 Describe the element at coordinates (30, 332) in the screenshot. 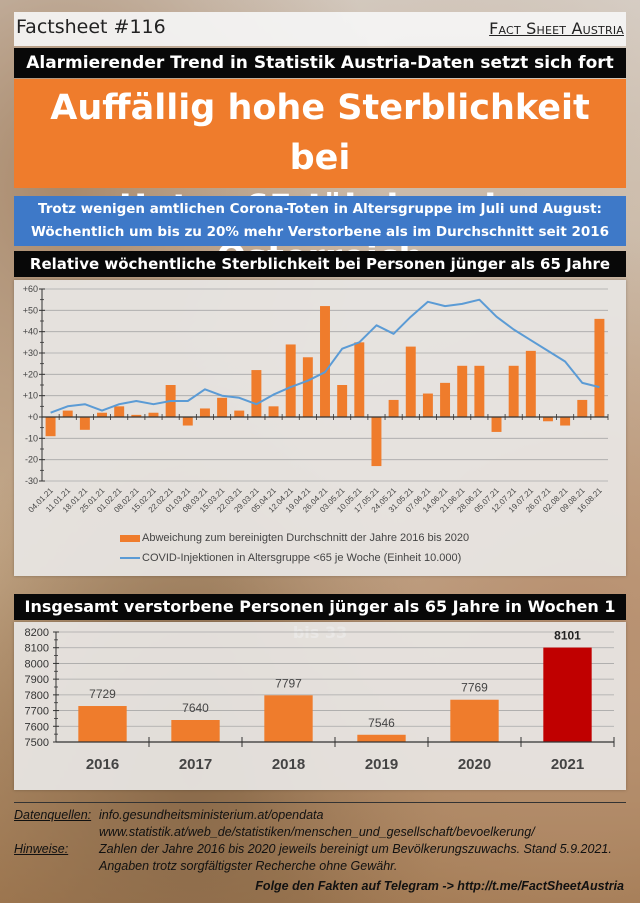

I see `y-tick-label: +40` at that location.